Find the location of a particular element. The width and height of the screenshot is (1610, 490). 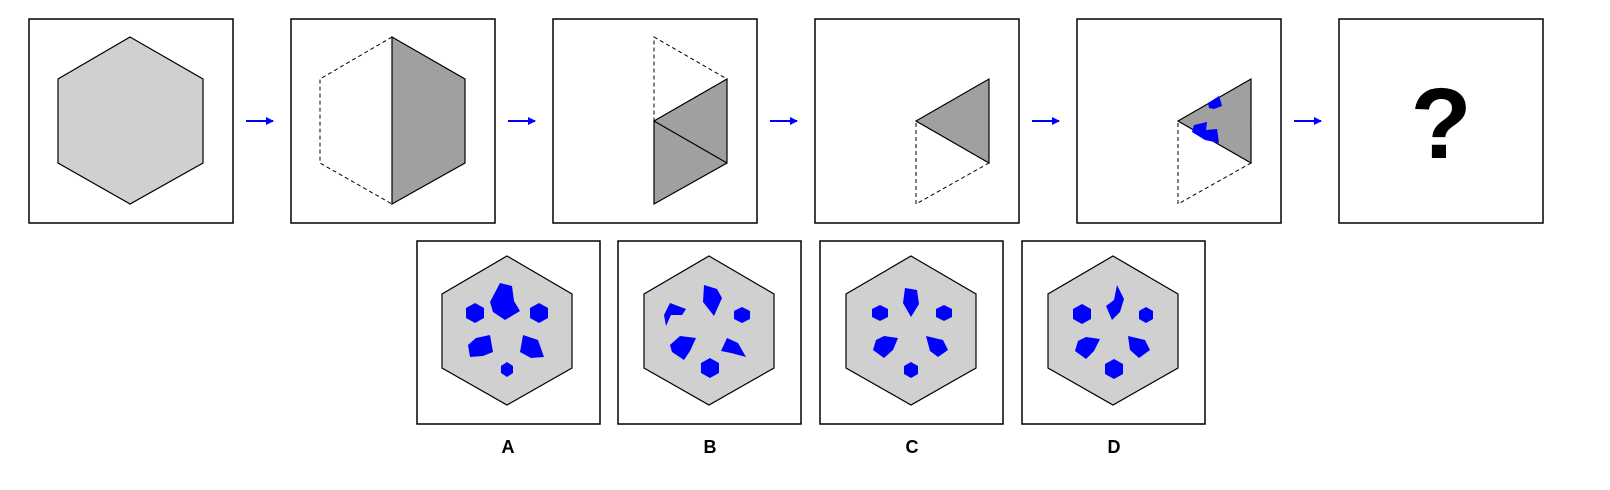

step-2-folded-half is located at coordinates (428, 120).